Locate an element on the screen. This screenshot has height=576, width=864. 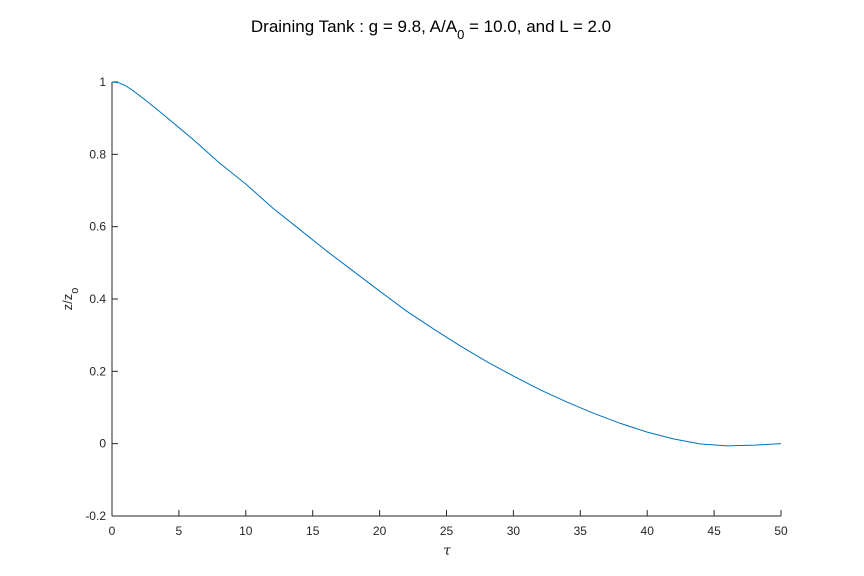
y-tick-label: 1 is located at coordinates (102, 82).